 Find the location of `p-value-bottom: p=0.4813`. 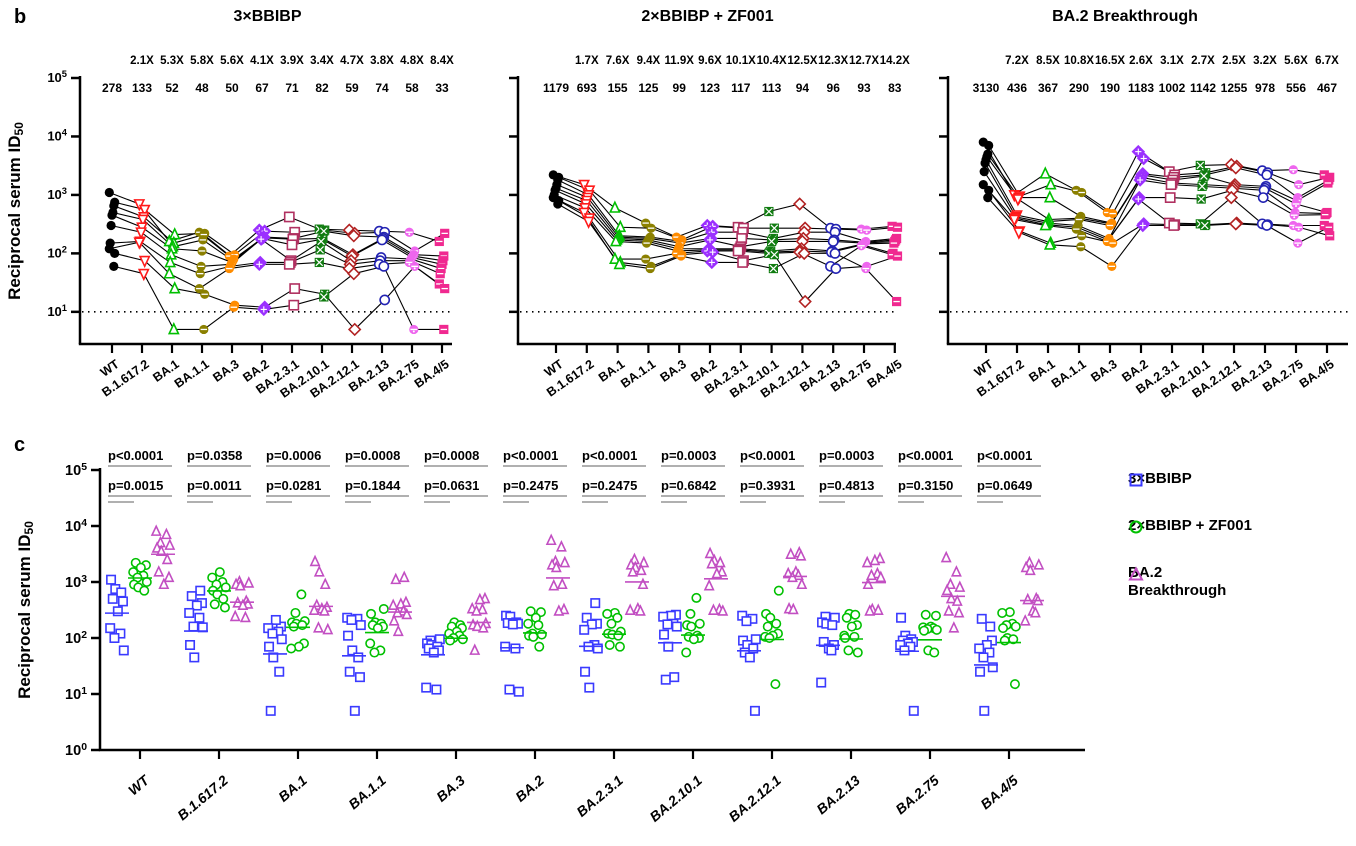

p-value-bottom: p=0.4813 is located at coordinates (846, 485).